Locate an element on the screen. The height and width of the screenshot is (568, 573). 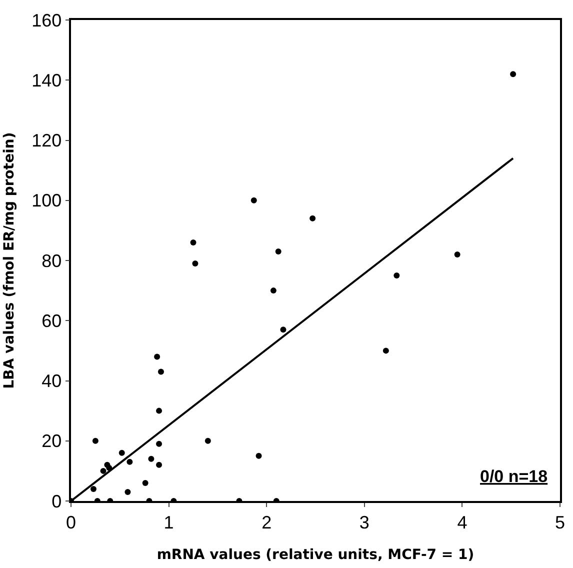
y-tick-label: 60 is located at coordinates (52, 320).